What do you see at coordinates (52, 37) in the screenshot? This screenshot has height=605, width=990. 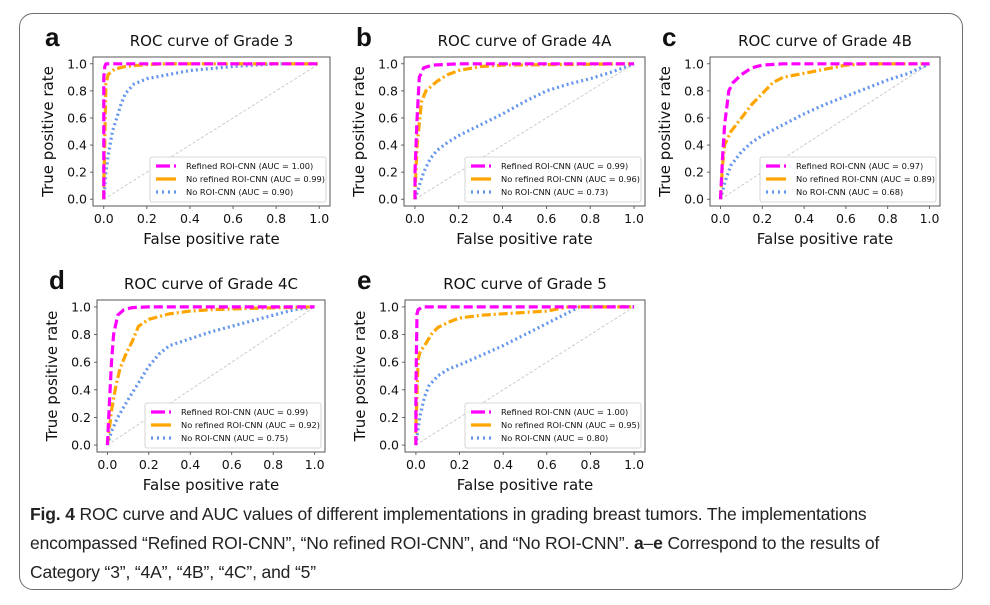 I see `panel-letter: a` at bounding box center [52, 37].